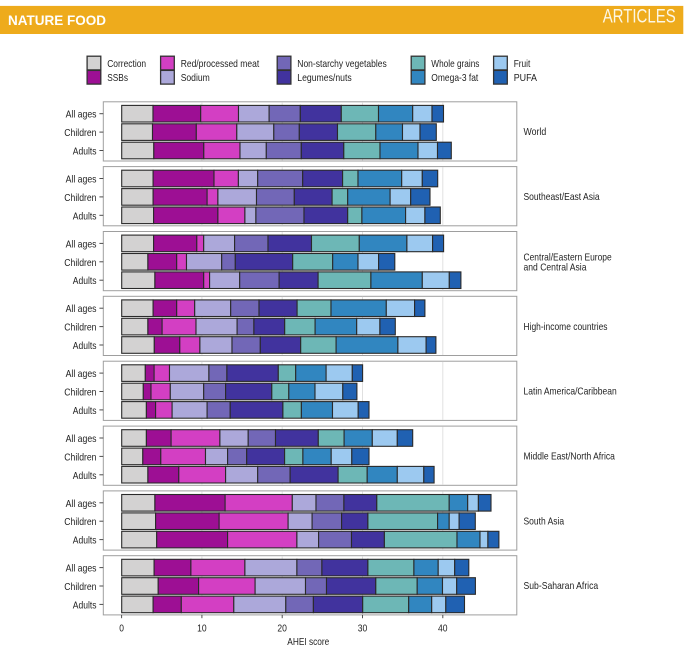  Describe the element at coordinates (341, 64) in the screenshot. I see `svg-text: Non-starchy vegetables` at that location.